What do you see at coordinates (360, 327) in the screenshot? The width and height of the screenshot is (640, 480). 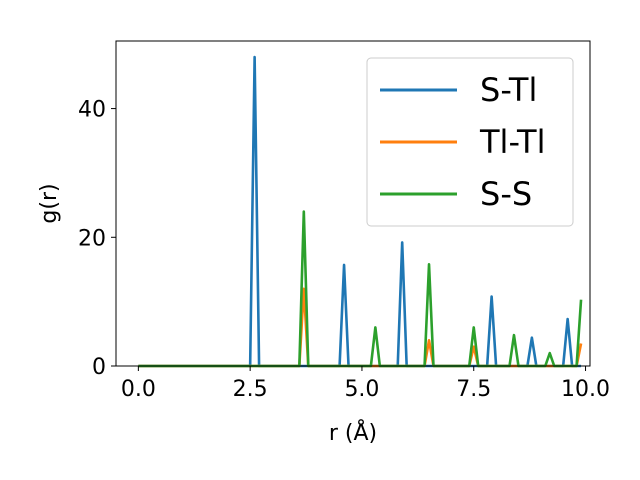 I see `series-line-tl-tl` at bounding box center [360, 327].